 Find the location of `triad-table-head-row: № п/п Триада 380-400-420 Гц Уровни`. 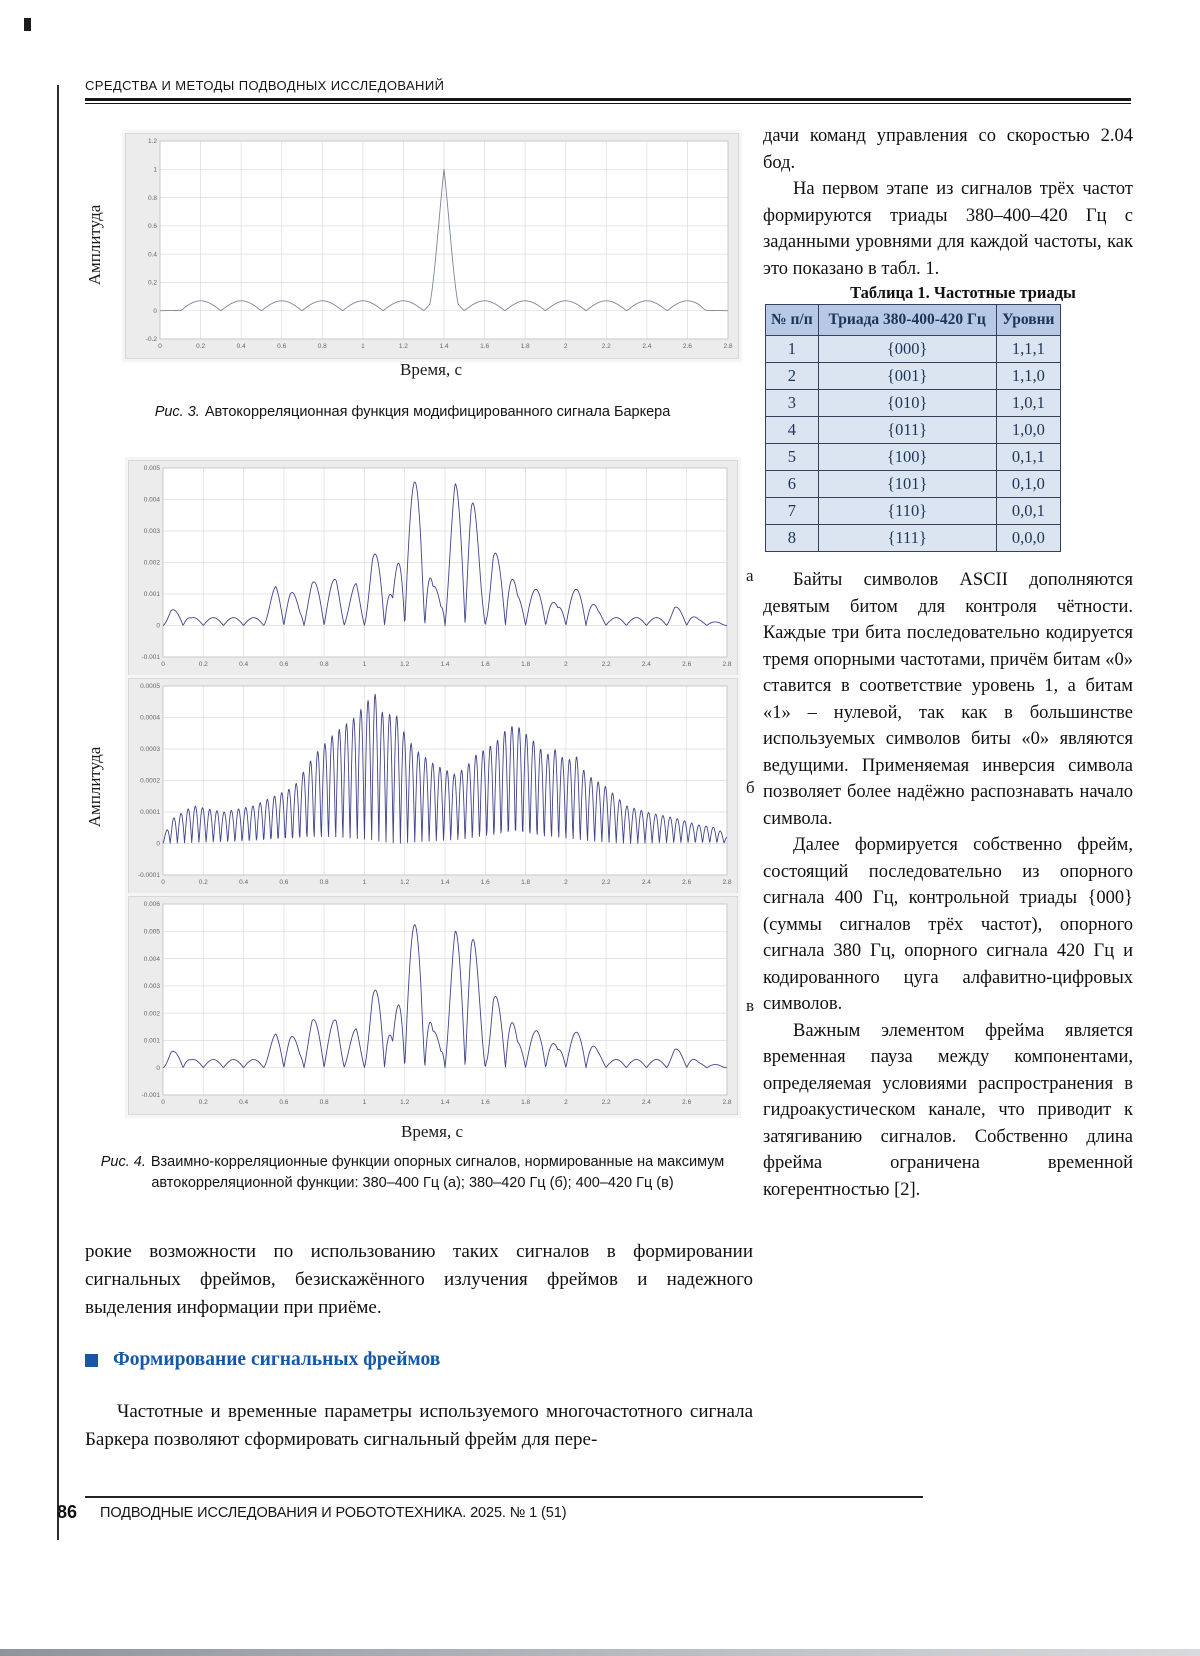

triad-table-head-row: № п/п Триада 380-400-420 Гц Уровни is located at coordinates (913, 320).